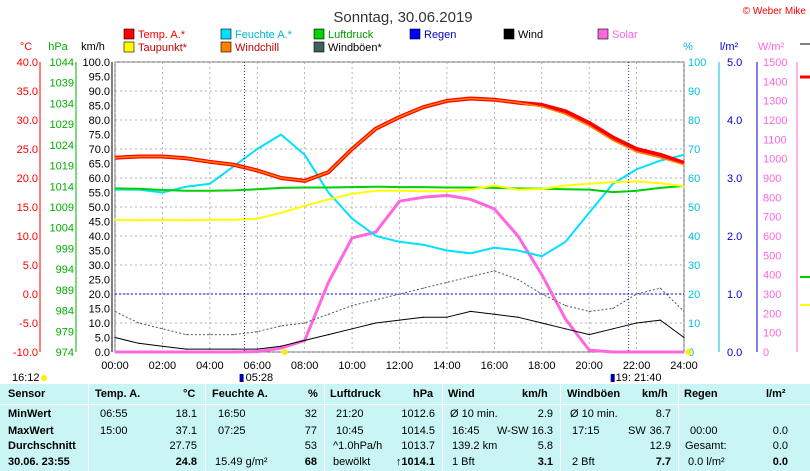 This screenshot has height=471, width=810. I want to click on solar-tick-label: 700, so click(772, 218).